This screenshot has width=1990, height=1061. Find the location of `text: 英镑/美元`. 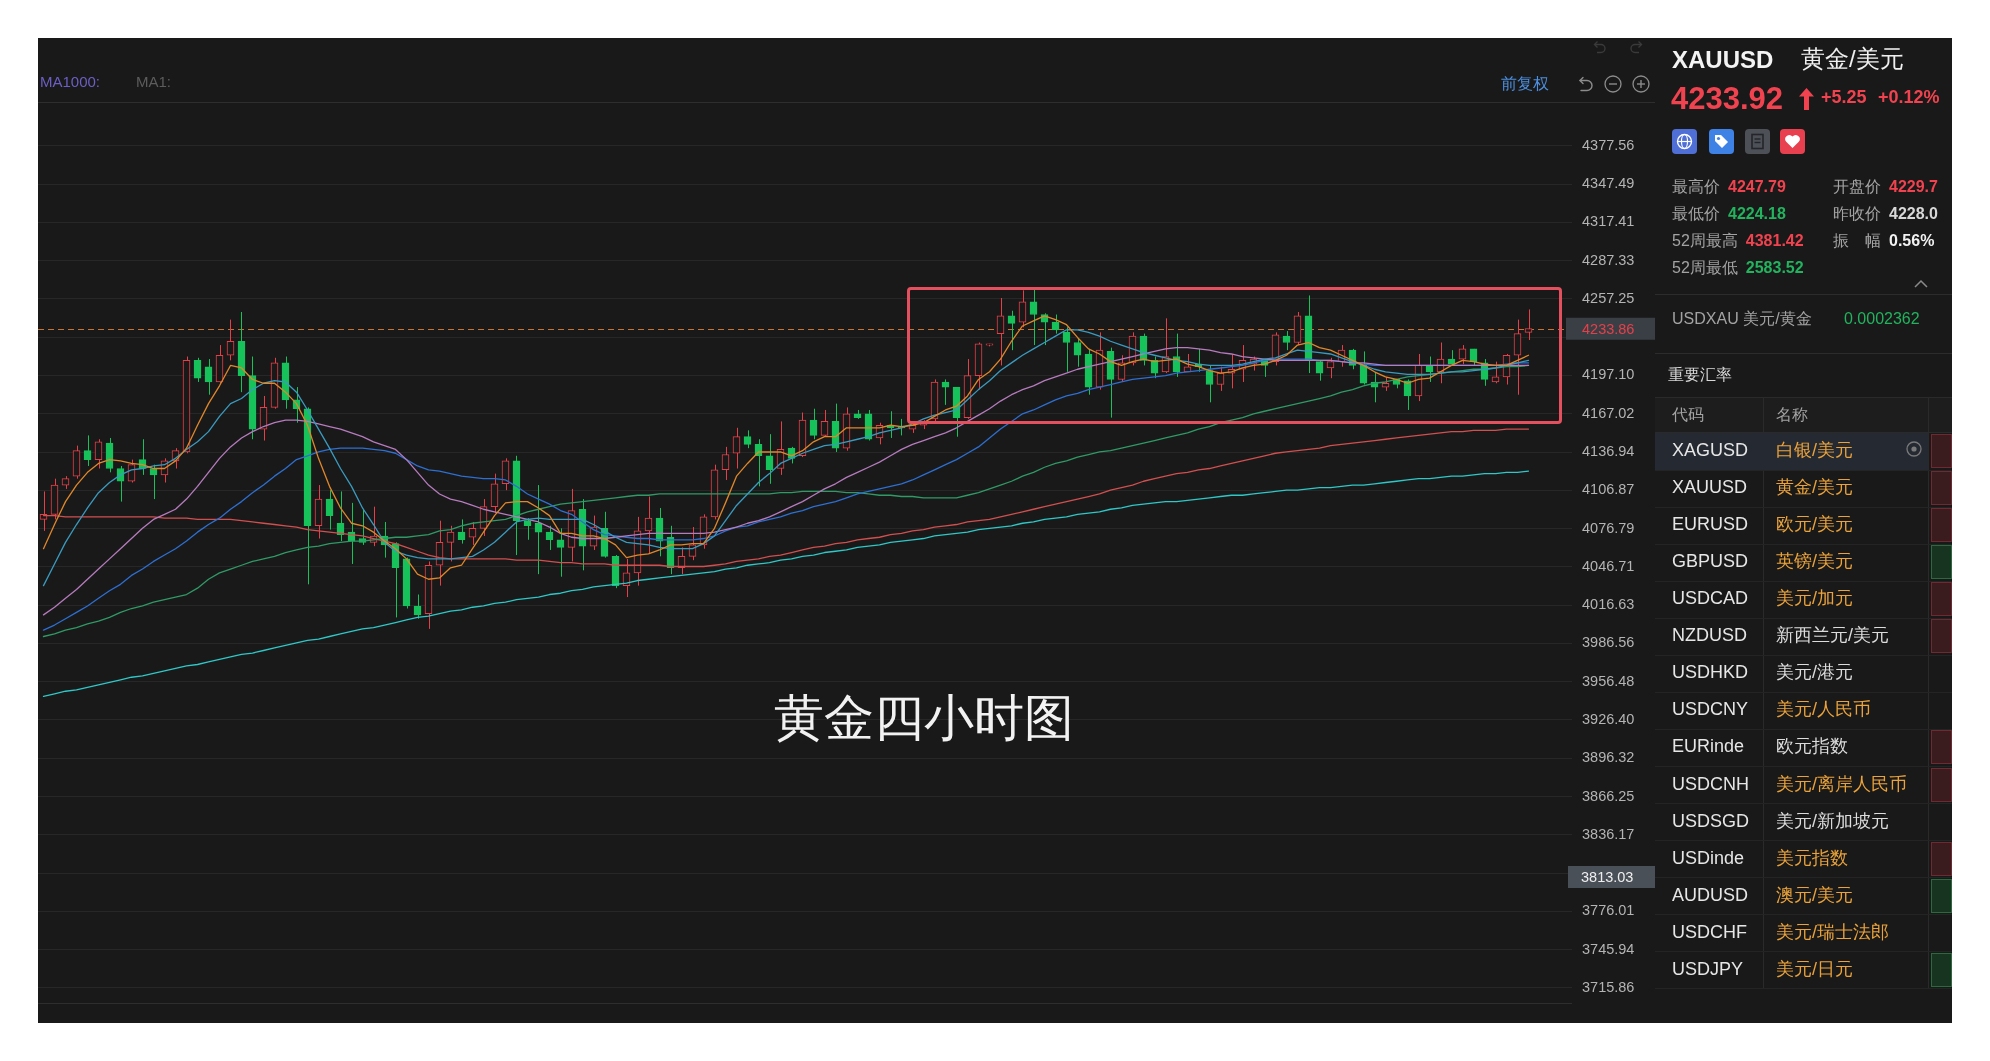

text: 英镑/美元 is located at coordinates (1815, 562).